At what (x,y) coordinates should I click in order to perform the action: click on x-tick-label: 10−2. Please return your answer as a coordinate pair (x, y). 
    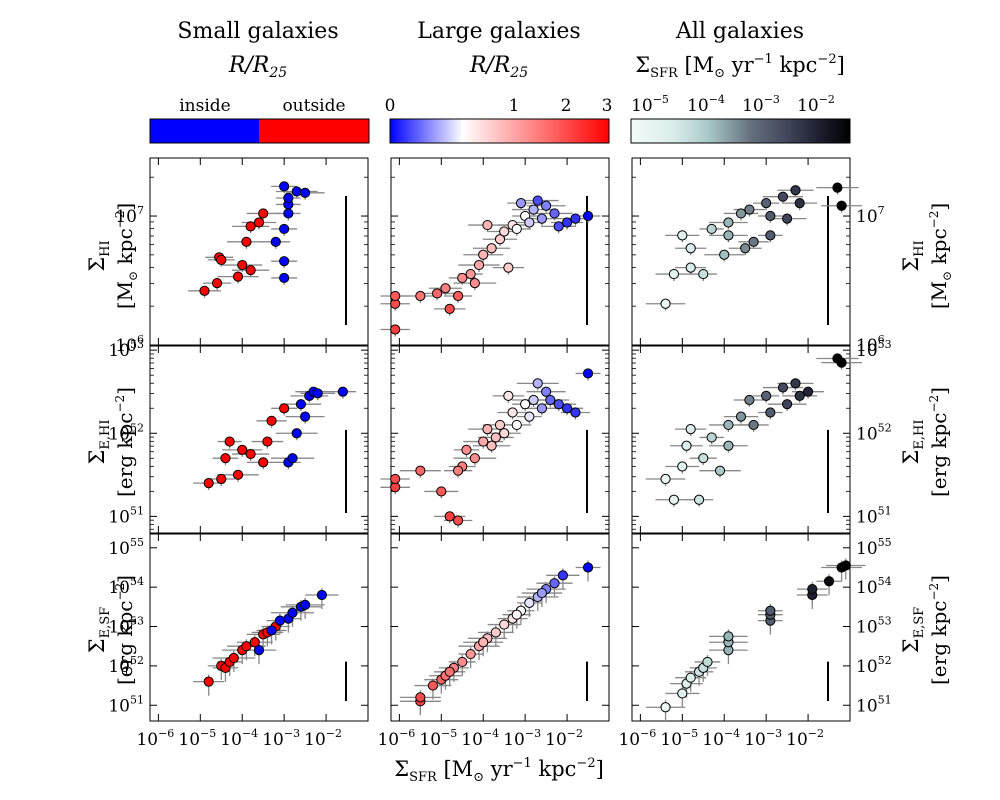
    Looking at the image, I should click on (805, 738).